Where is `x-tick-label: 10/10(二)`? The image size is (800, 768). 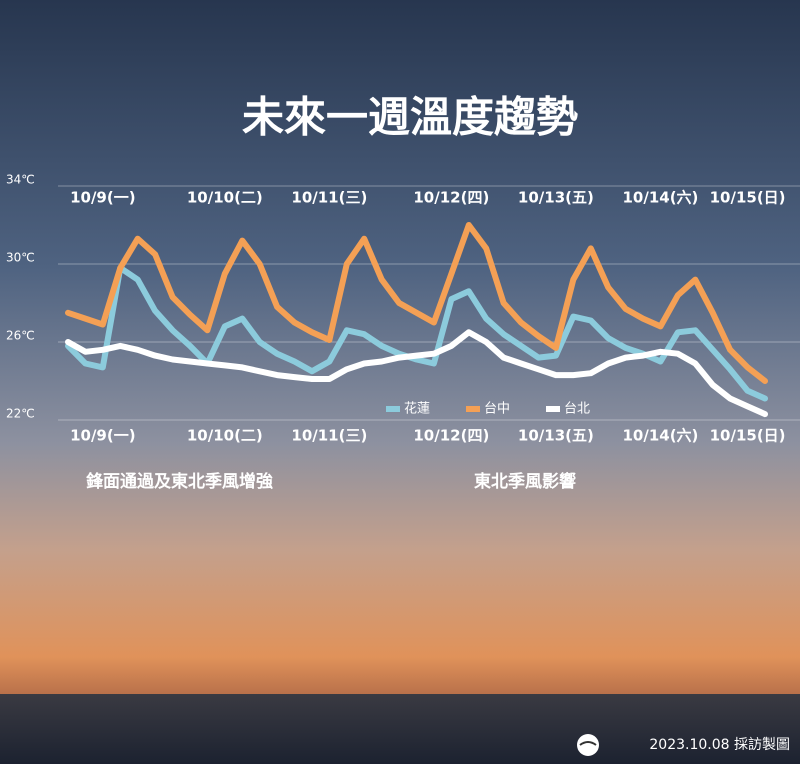 x-tick-label: 10/10(二) is located at coordinates (225, 436).